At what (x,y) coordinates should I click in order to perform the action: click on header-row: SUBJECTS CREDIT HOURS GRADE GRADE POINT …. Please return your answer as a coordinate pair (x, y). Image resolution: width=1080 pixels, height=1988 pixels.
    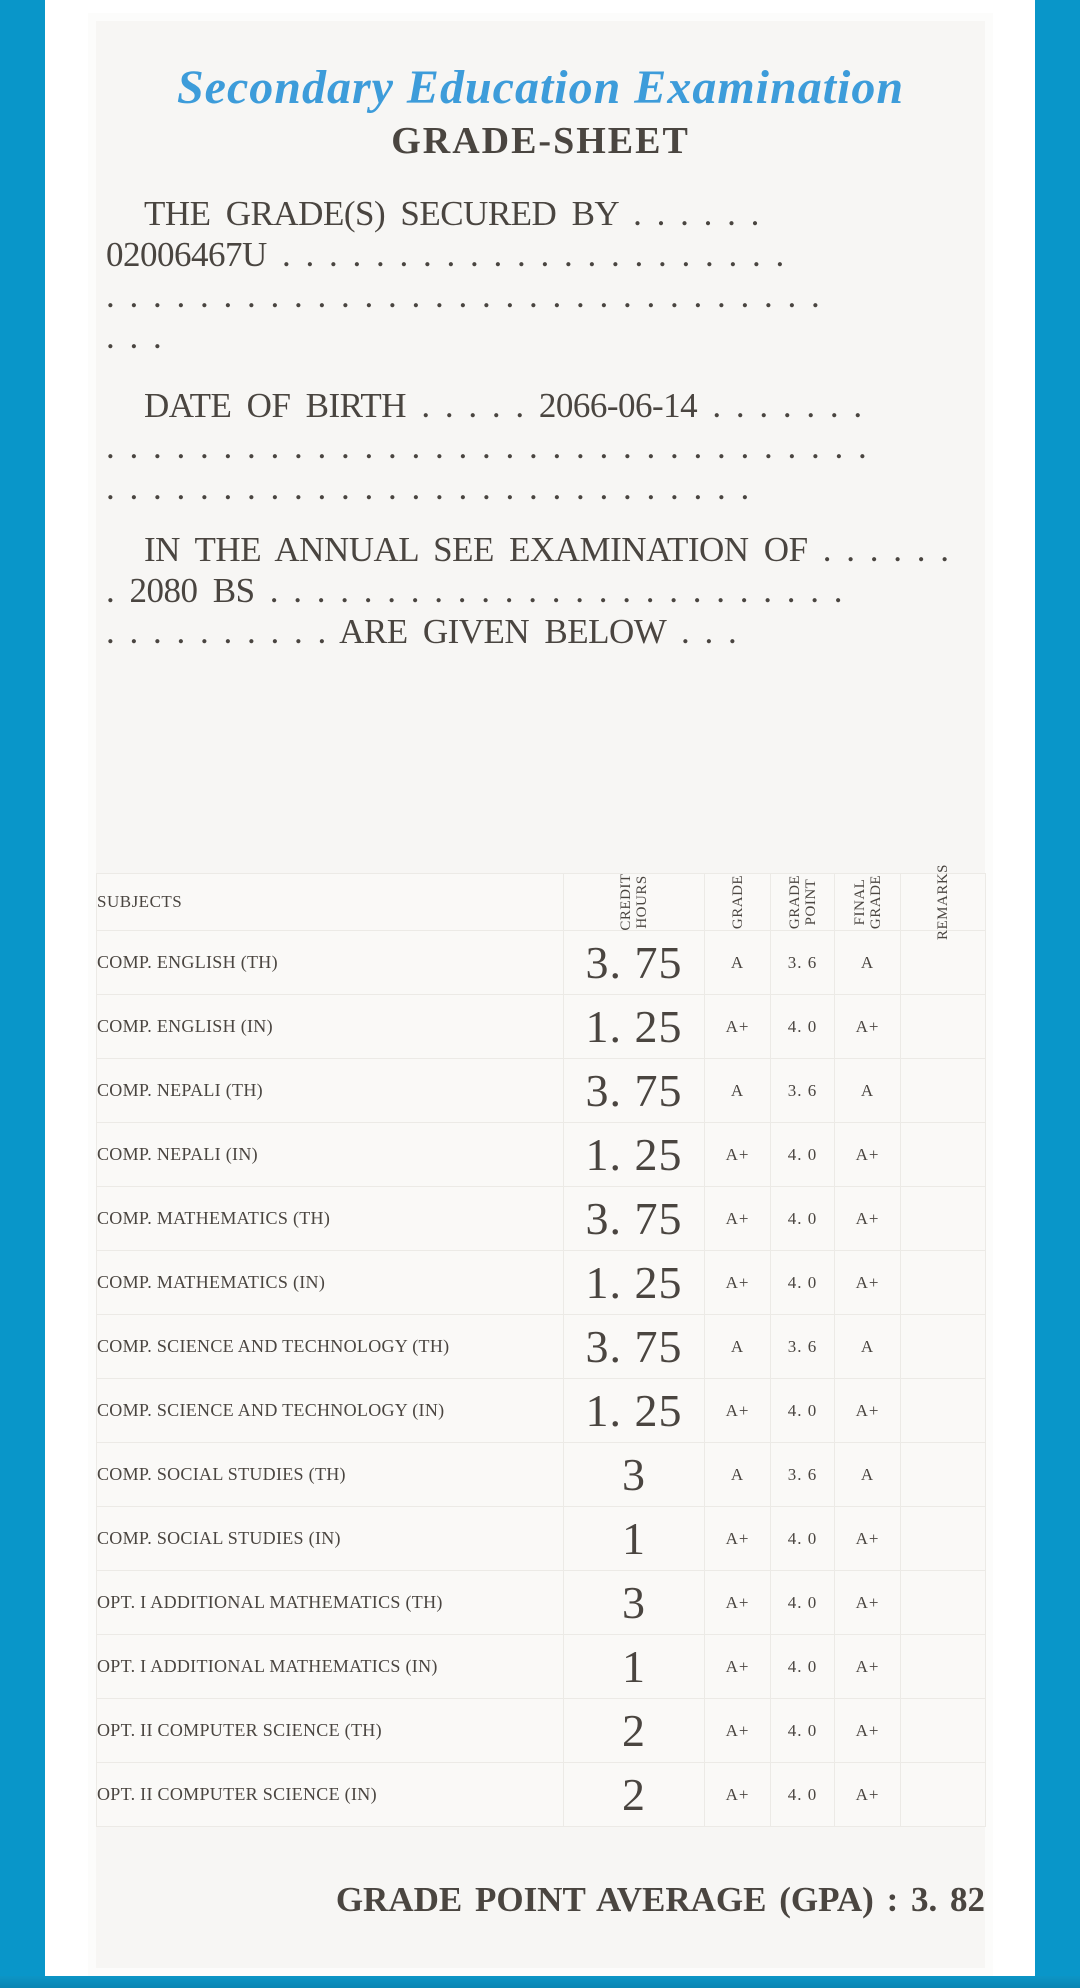
    Looking at the image, I should click on (541, 902).